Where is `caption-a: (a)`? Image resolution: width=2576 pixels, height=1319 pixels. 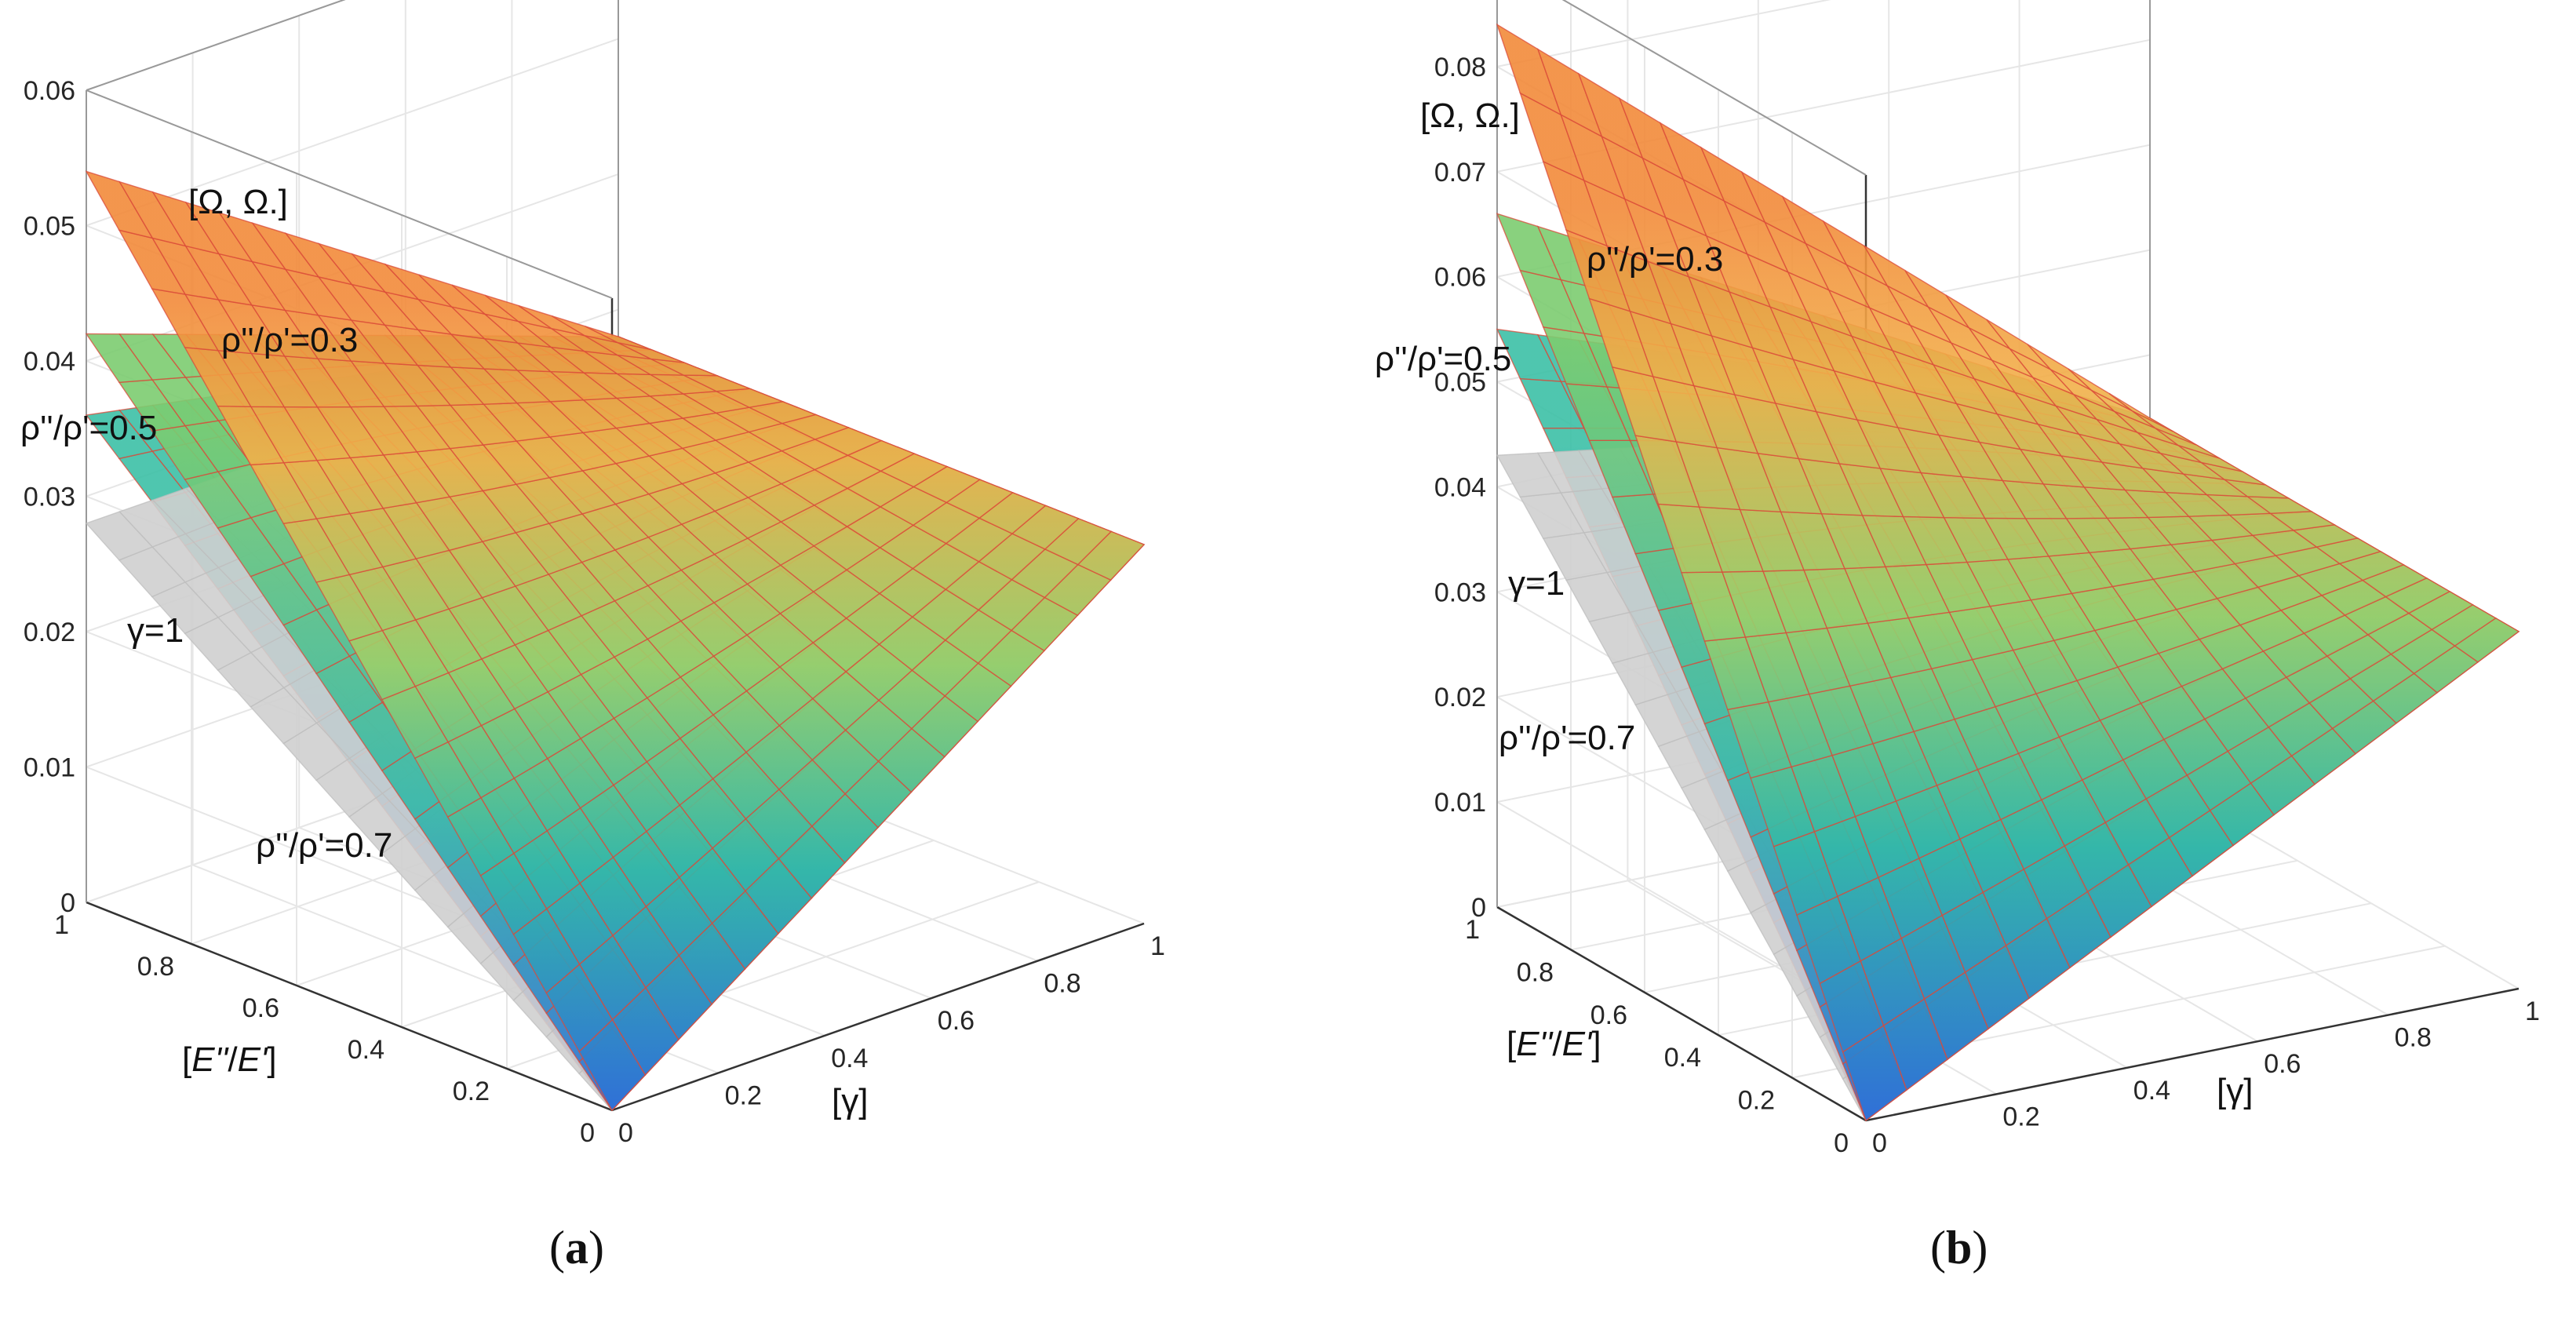
caption-a: (a) is located at coordinates (576, 1247).